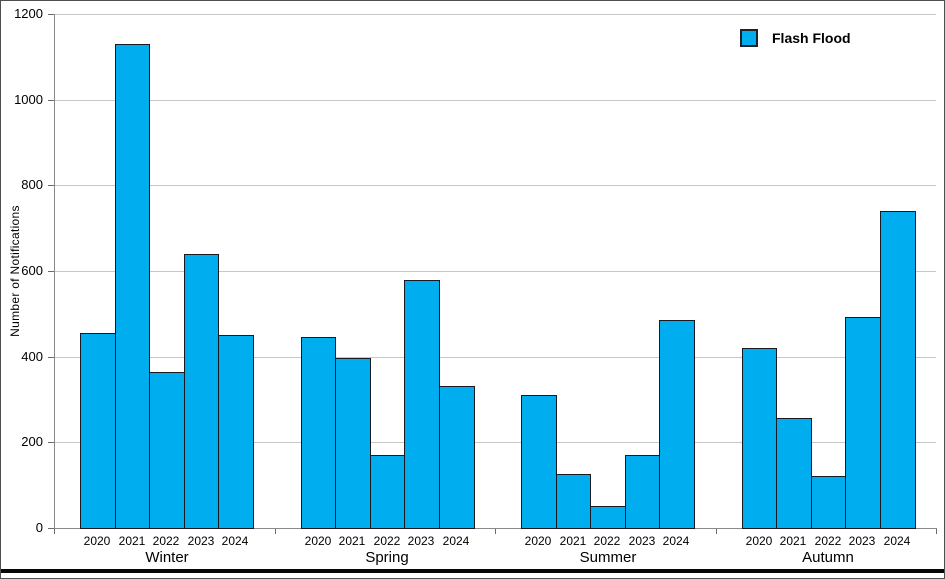 This screenshot has width=945, height=579. Describe the element at coordinates (457, 457) in the screenshot. I see `bar-spring-2024` at that location.